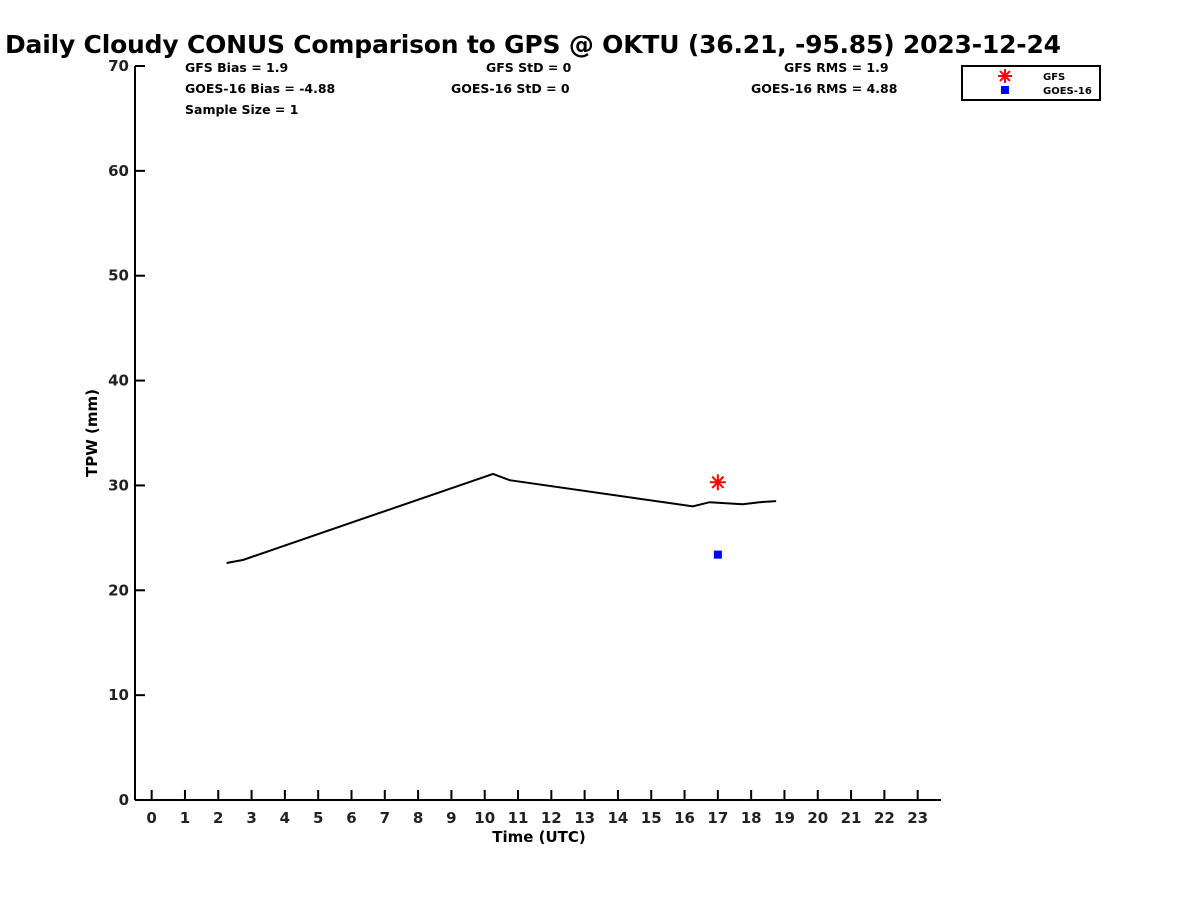 This screenshot has width=1200, height=900. I want to click on goes-rms-stat: GOES-16 RMS = 4.88, so click(824, 88).